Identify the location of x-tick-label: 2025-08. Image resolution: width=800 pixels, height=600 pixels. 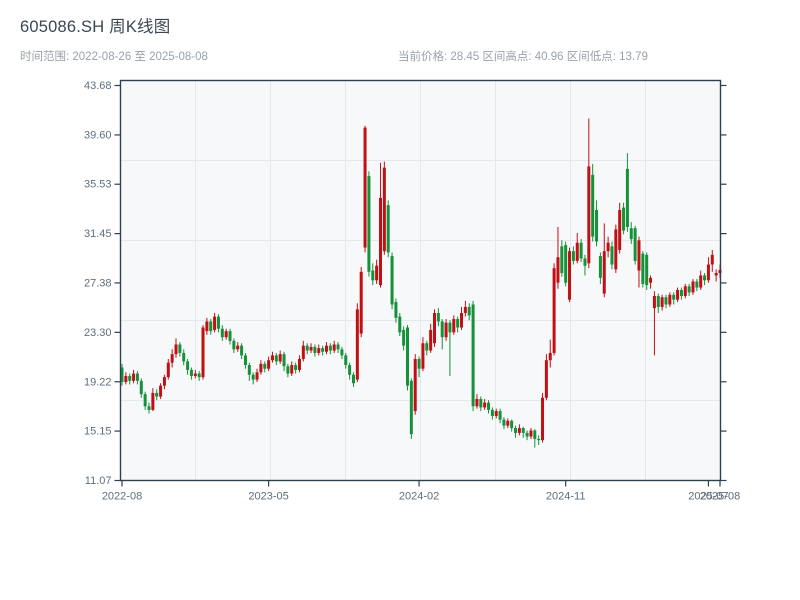
(720, 497).